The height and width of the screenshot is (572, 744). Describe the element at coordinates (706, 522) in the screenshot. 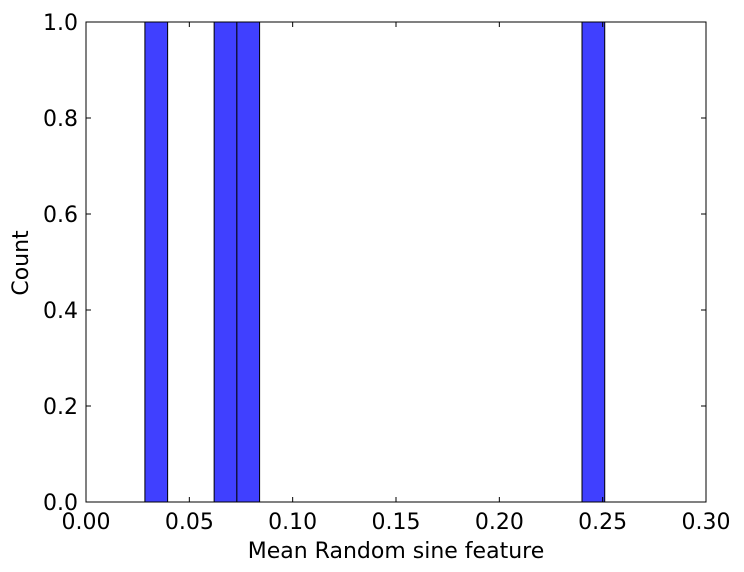

I see `x-tick-label: 0.30` at that location.